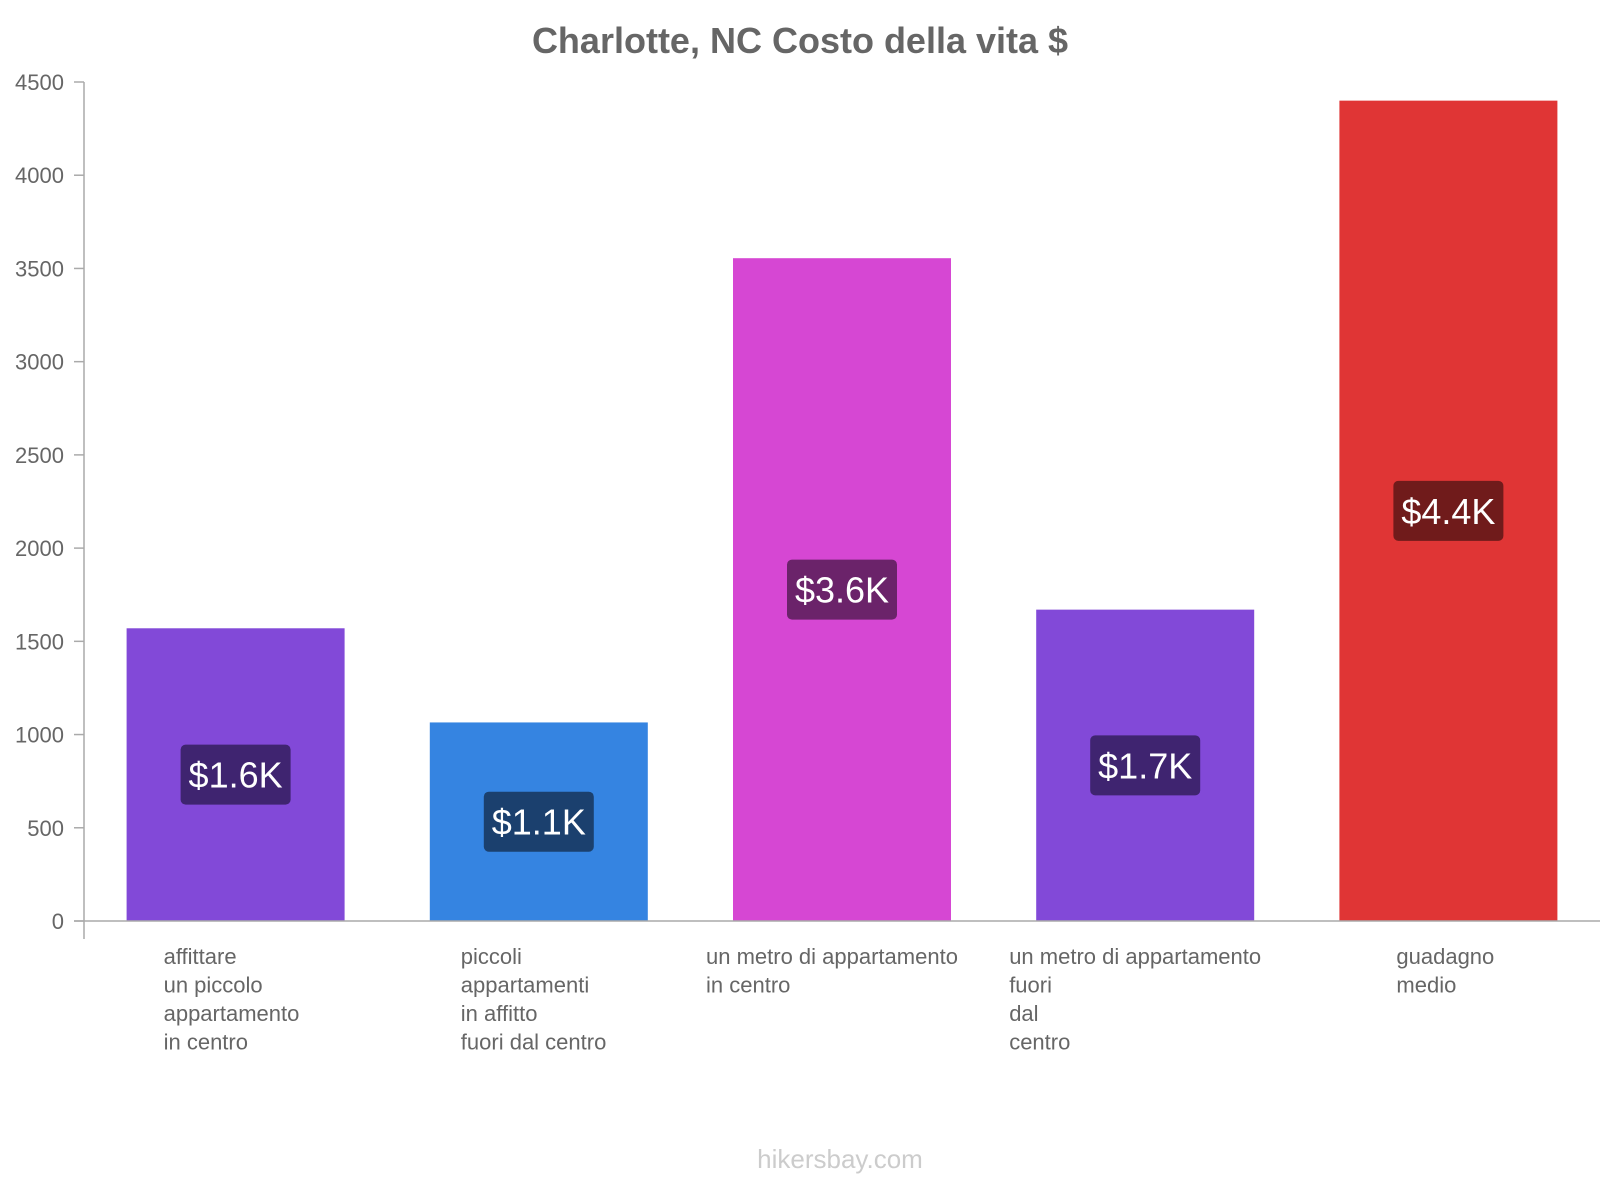  Describe the element at coordinates (525, 985) in the screenshot. I see `category-label-line: appartamenti` at that location.